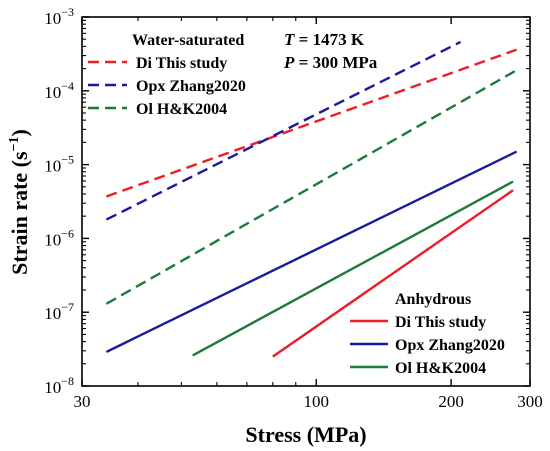 The image size is (550, 451). What do you see at coordinates (305, 434) in the screenshot?
I see `x-axis-title: Stress (MPa)` at bounding box center [305, 434].